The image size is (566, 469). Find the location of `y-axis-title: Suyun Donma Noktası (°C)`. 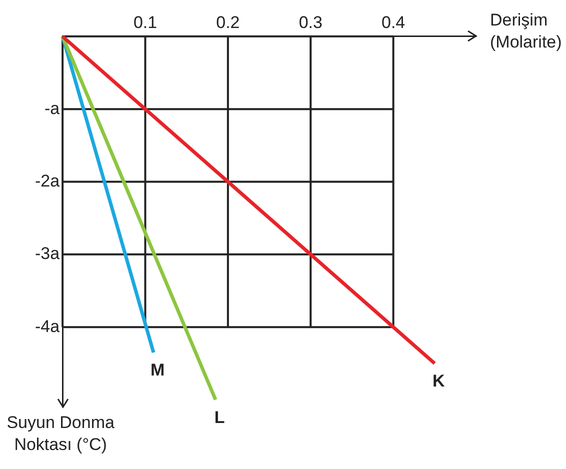

y-axis-title: Suyun Donma Noktası (°C) is located at coordinates (60, 433).